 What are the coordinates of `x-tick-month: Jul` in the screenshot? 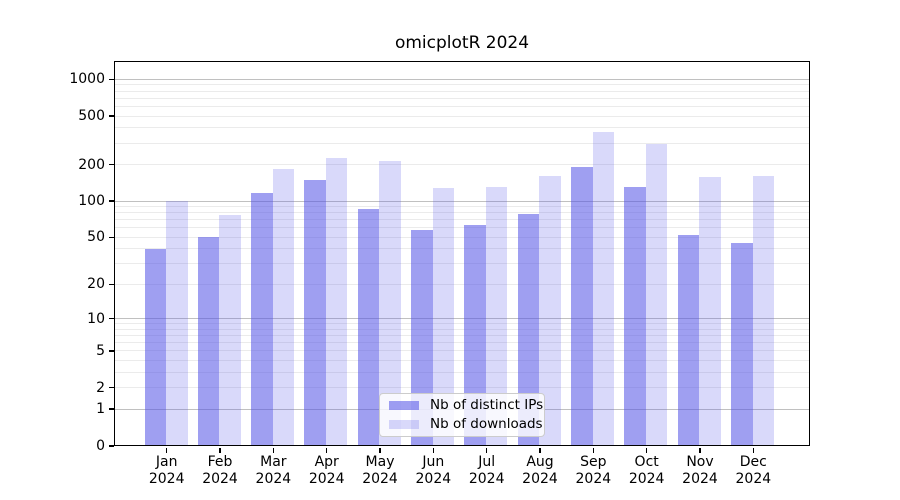 It's located at (487, 462).